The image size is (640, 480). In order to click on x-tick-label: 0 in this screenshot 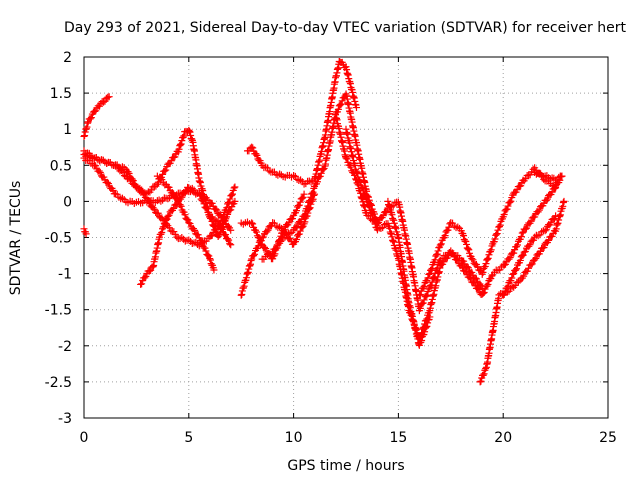, I will do `click(84, 438)`.